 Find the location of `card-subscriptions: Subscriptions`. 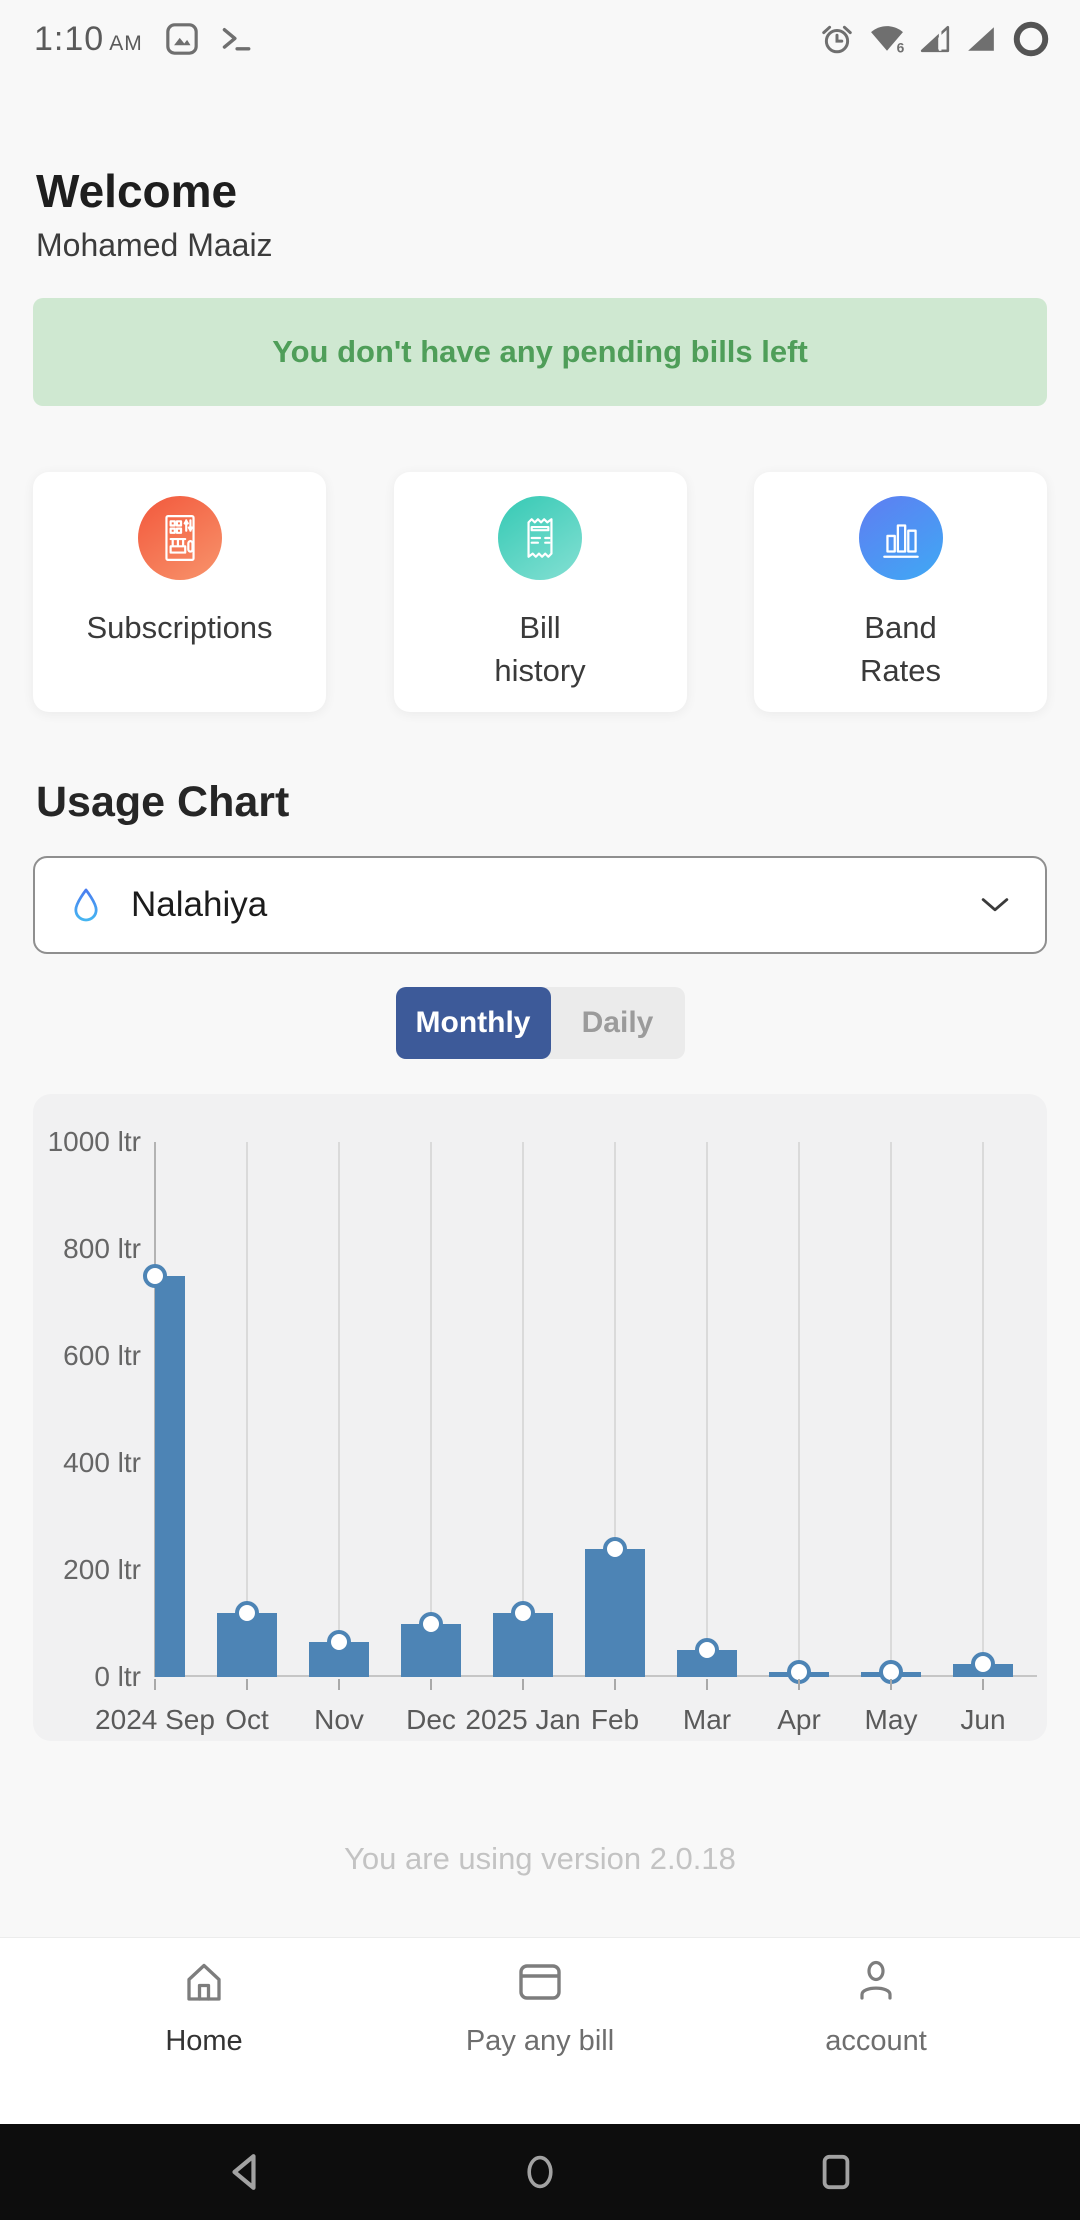

card-subscriptions: Subscriptions is located at coordinates (179, 592).